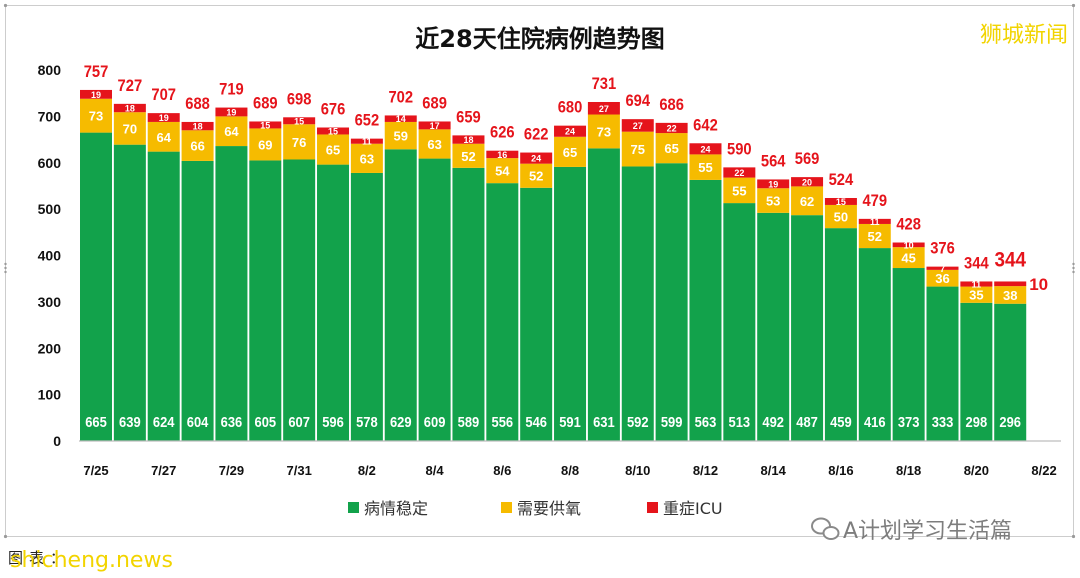 The image size is (1080, 578). I want to click on x-tick-label: 8/20, so click(976, 470).